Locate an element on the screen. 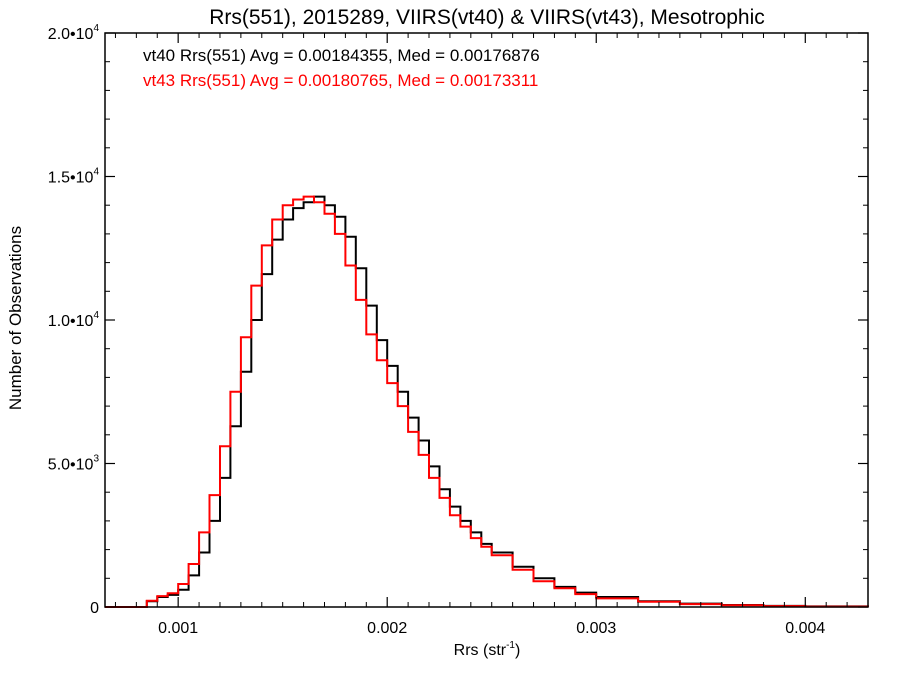 The width and height of the screenshot is (900, 675). y-tick-label: 2.0•104 is located at coordinates (74, 33).